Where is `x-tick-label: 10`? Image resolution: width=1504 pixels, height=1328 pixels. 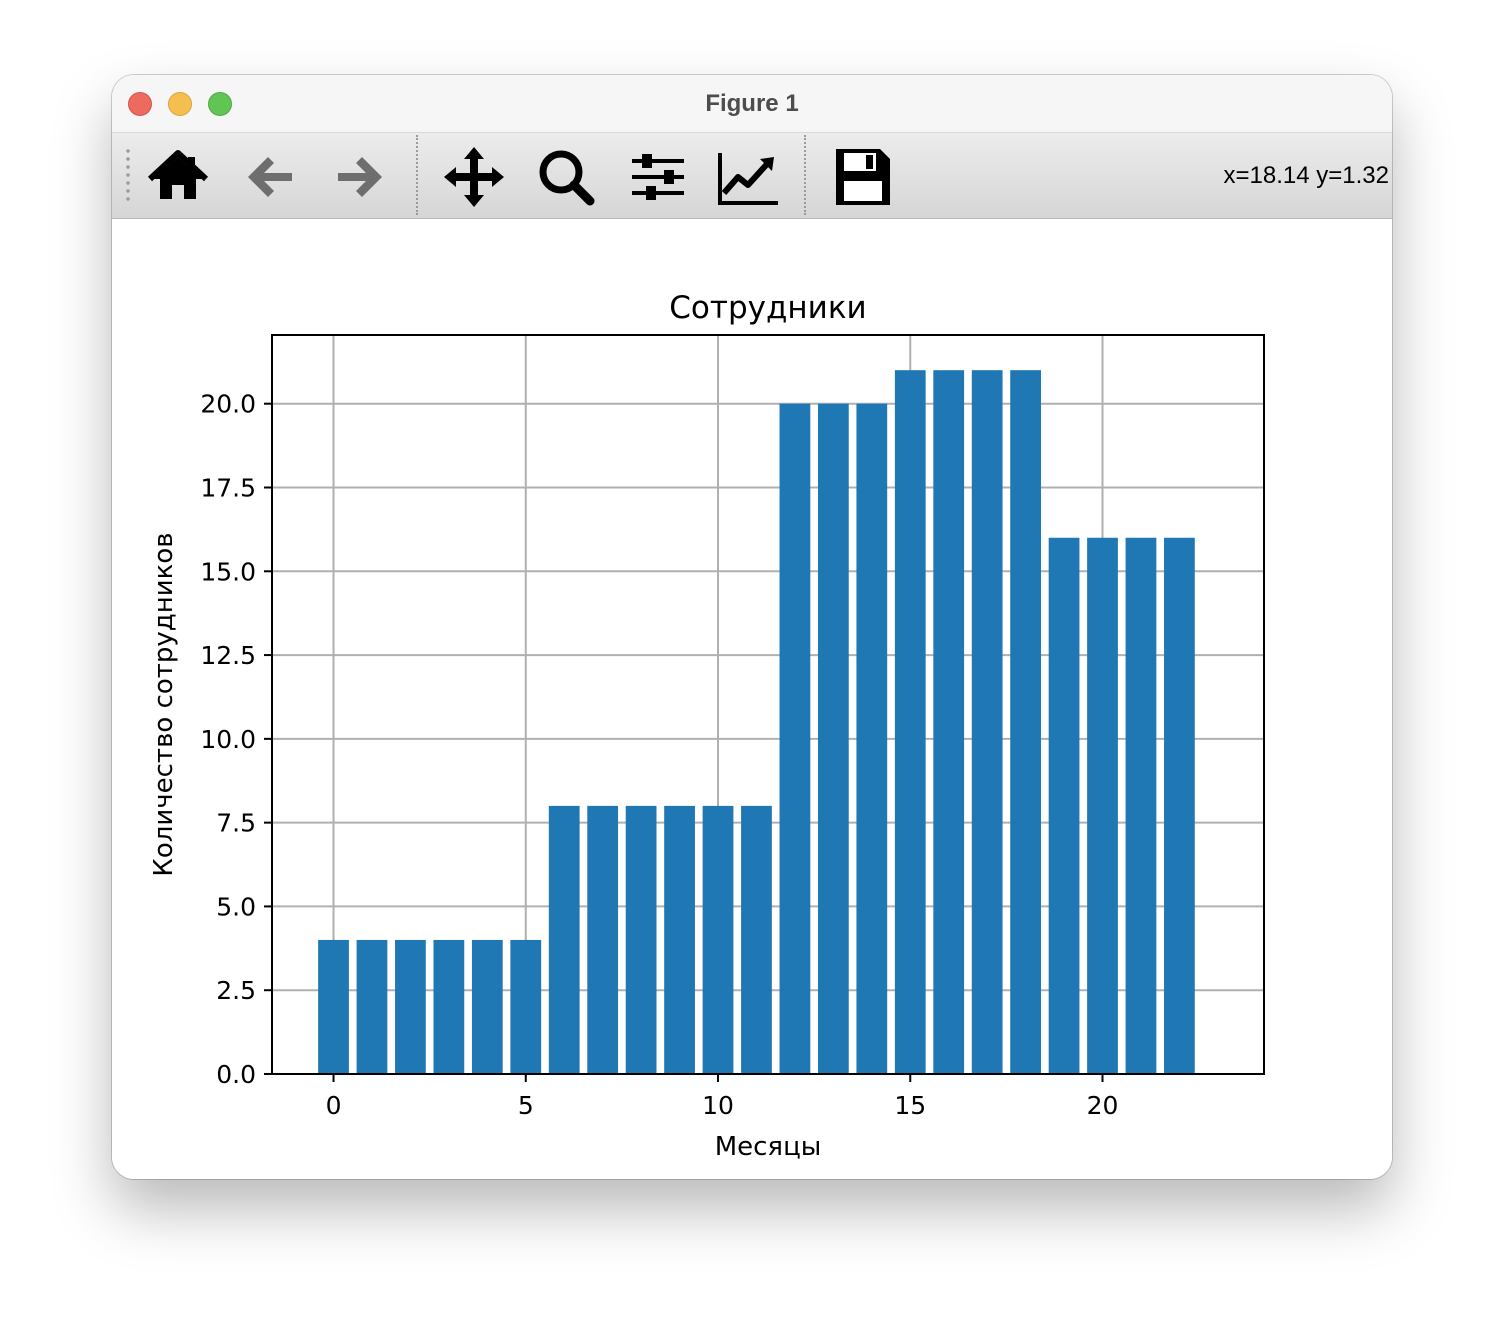
x-tick-label: 10 is located at coordinates (718, 1105).